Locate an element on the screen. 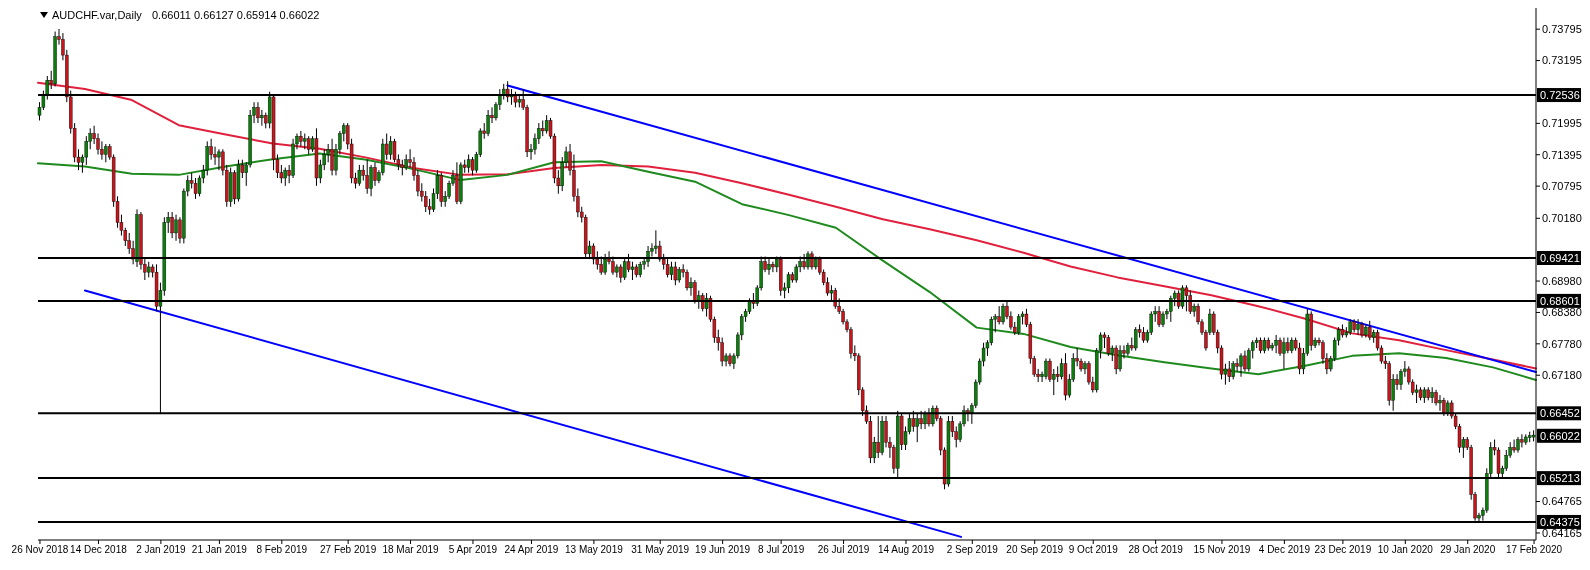  annotation: 0.66022 is located at coordinates (1560, 435).